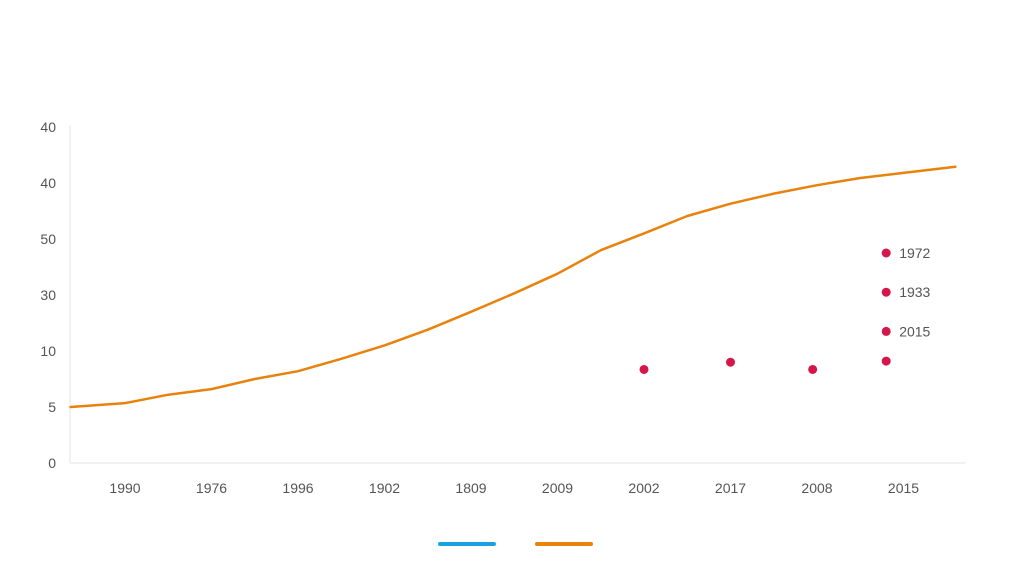 The height and width of the screenshot is (585, 1024). I want to click on x-tick-label: 1990, so click(124, 488).